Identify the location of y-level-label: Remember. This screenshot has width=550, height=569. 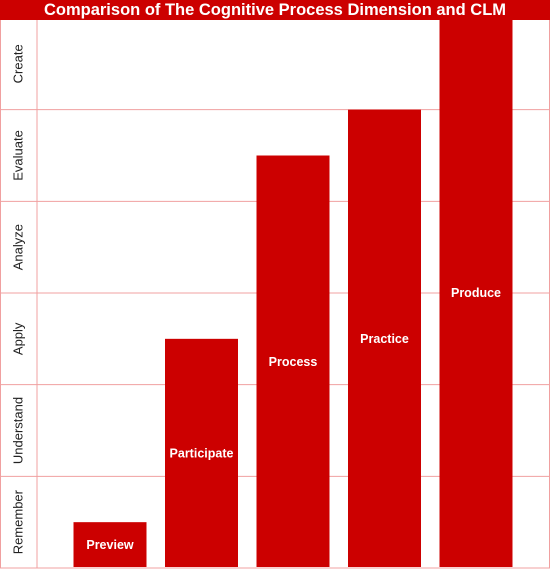
(17, 521).